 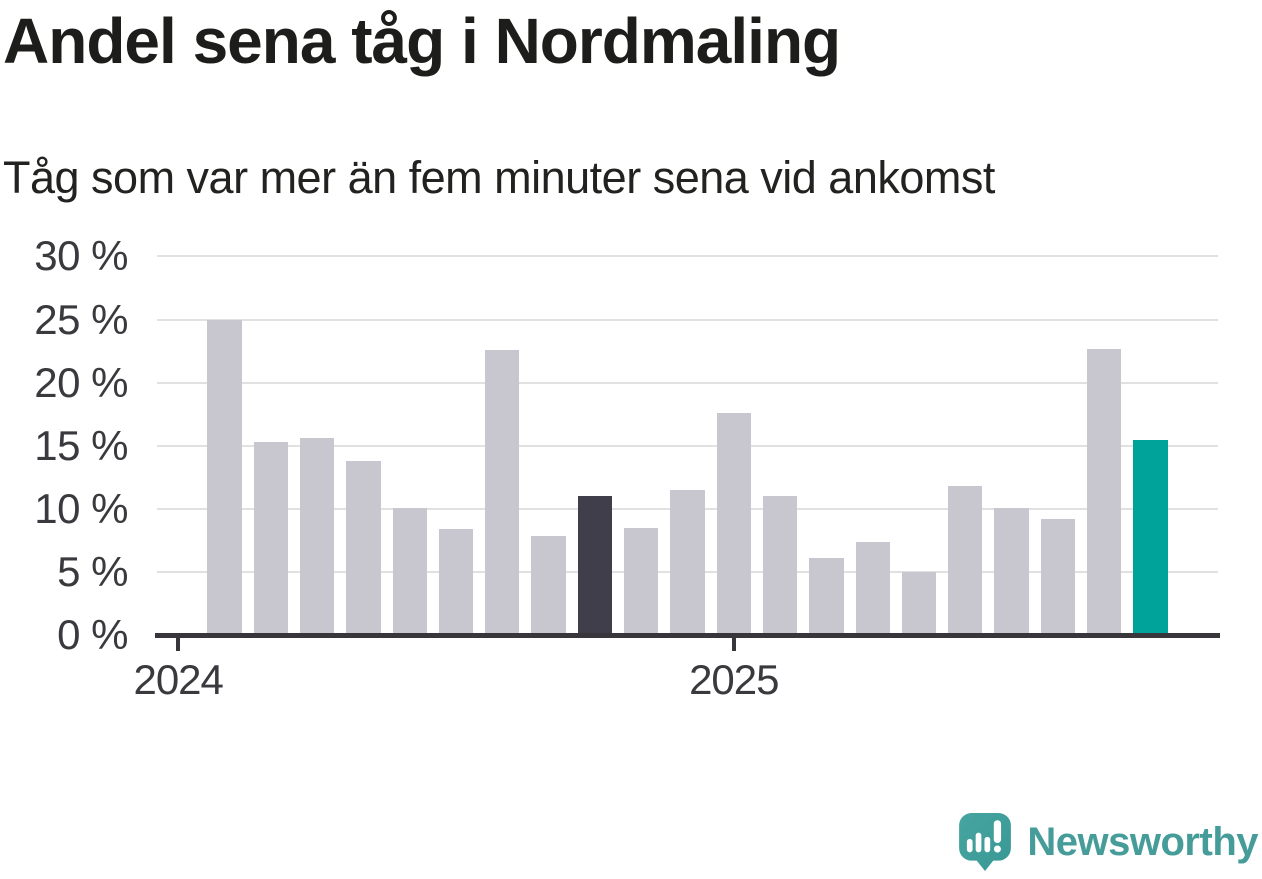 What do you see at coordinates (81, 256) in the screenshot?
I see `y-axis-tick-label: 30 %` at bounding box center [81, 256].